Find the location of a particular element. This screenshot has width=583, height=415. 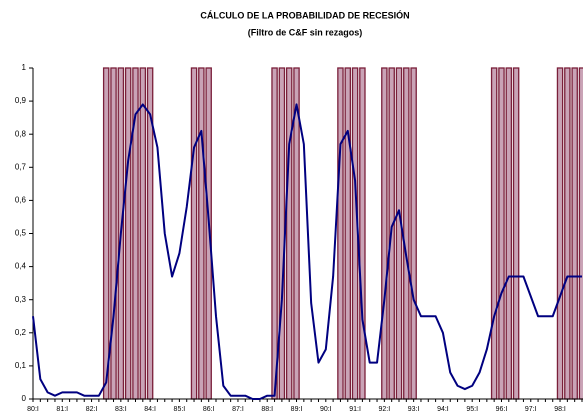

x-tick-label: 81:I is located at coordinates (62, 409).